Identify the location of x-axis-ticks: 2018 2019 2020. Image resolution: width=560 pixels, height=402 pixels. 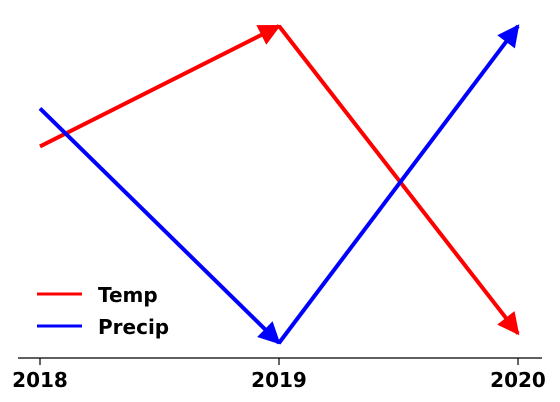
(279, 375).